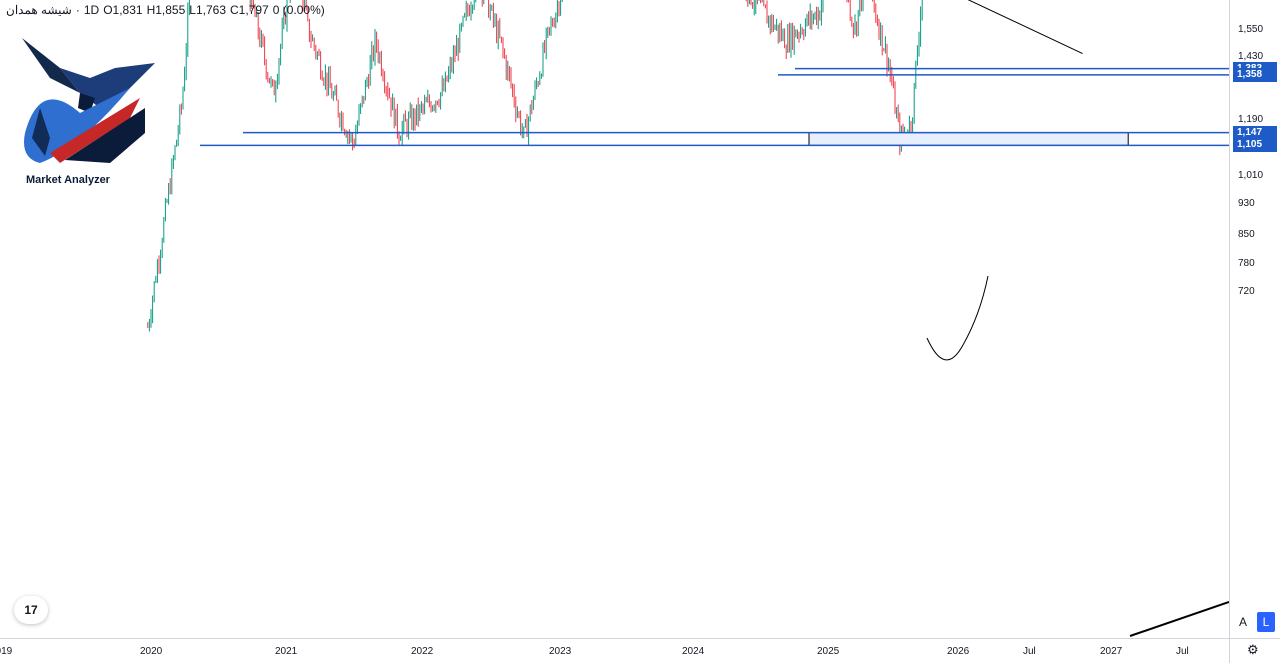 The width and height of the screenshot is (1280, 663). I want to click on logo-text: Market Analyzer, so click(68, 180).